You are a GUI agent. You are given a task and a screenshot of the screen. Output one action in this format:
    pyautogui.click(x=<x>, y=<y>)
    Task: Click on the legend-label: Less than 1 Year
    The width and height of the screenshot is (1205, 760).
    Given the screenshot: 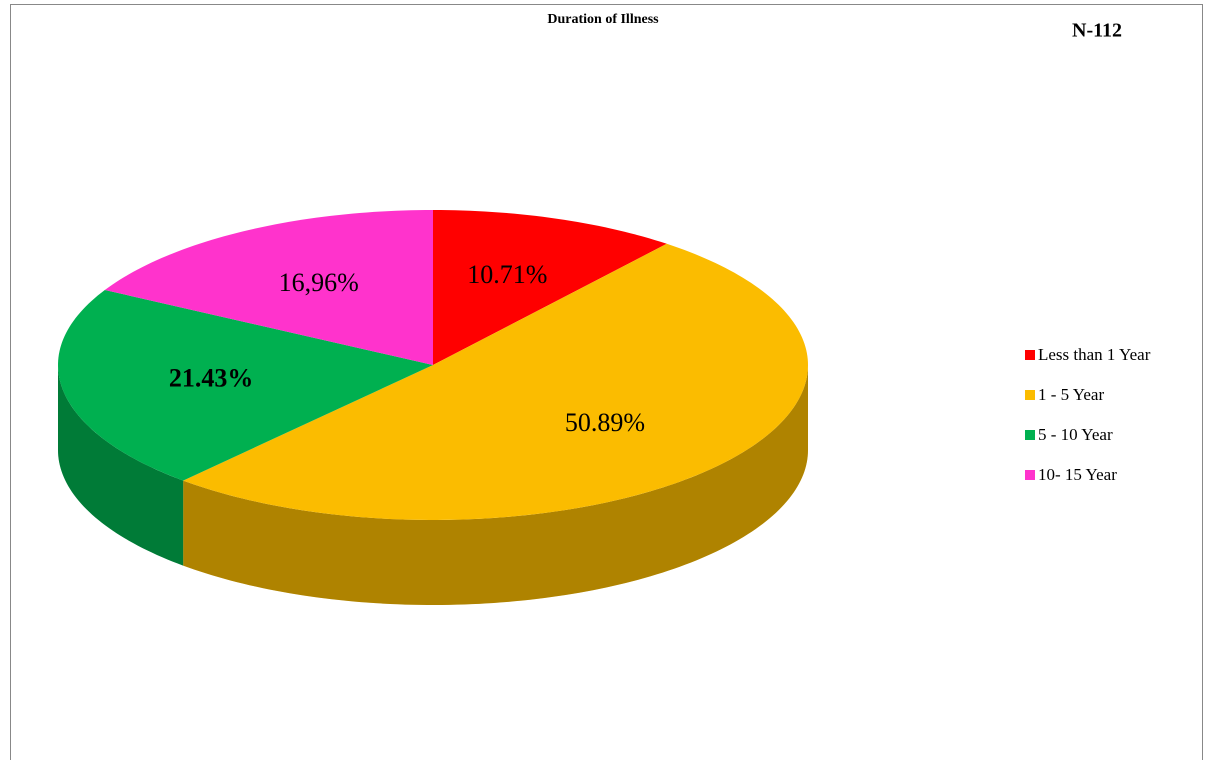 What is the action you would take?
    pyautogui.click(x=1094, y=354)
    